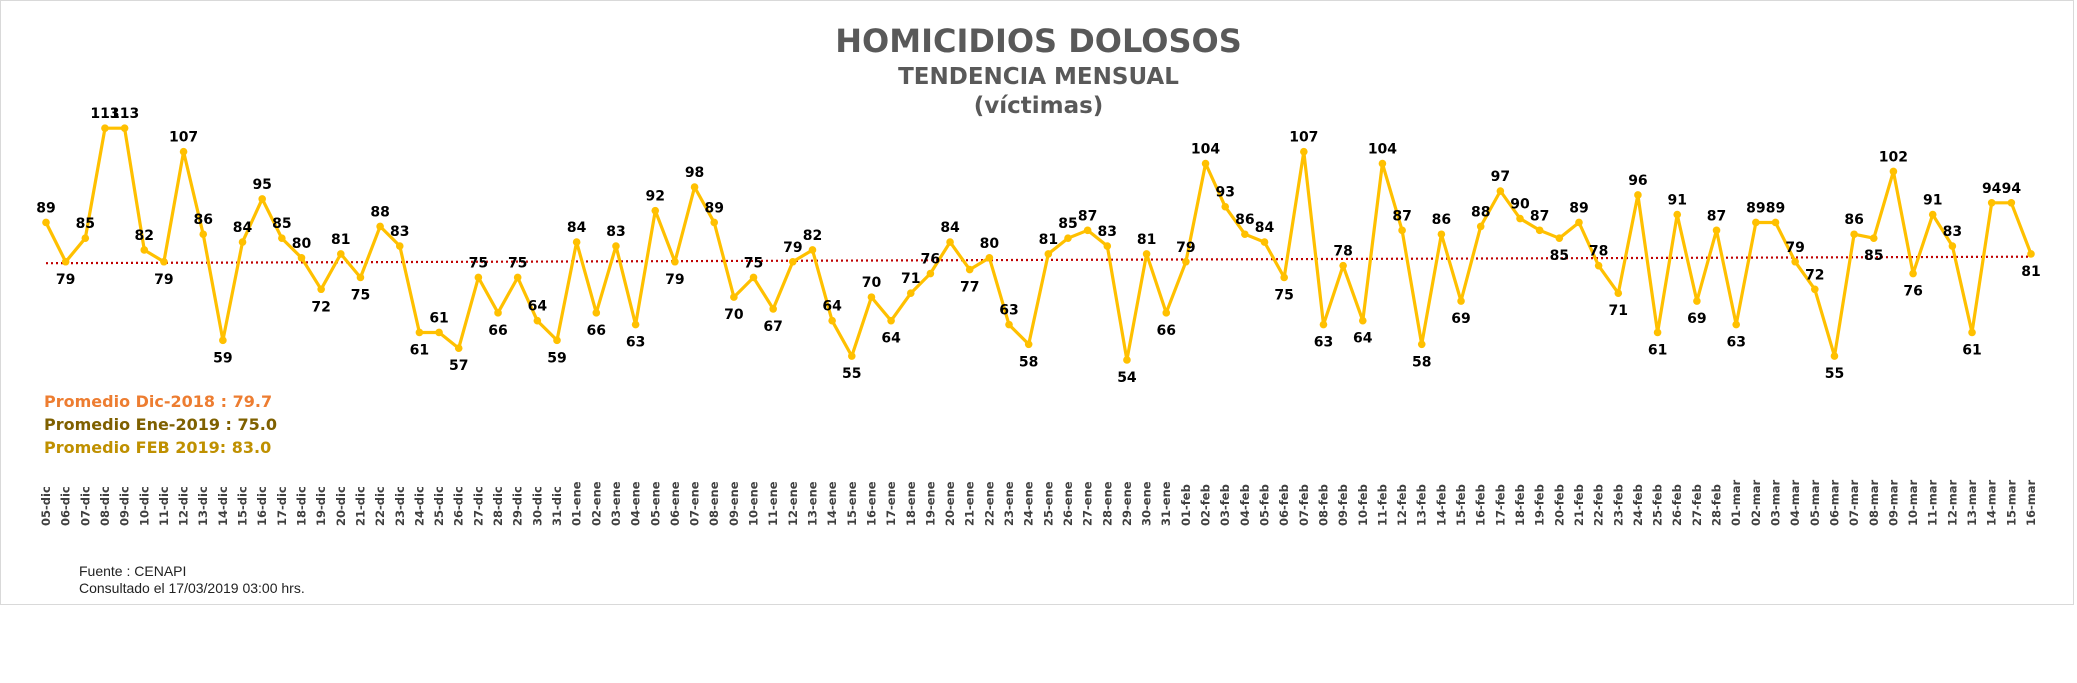 This screenshot has width=2077, height=683. I want to click on x-axis-tick-label: 16-ene, so click(871, 503).